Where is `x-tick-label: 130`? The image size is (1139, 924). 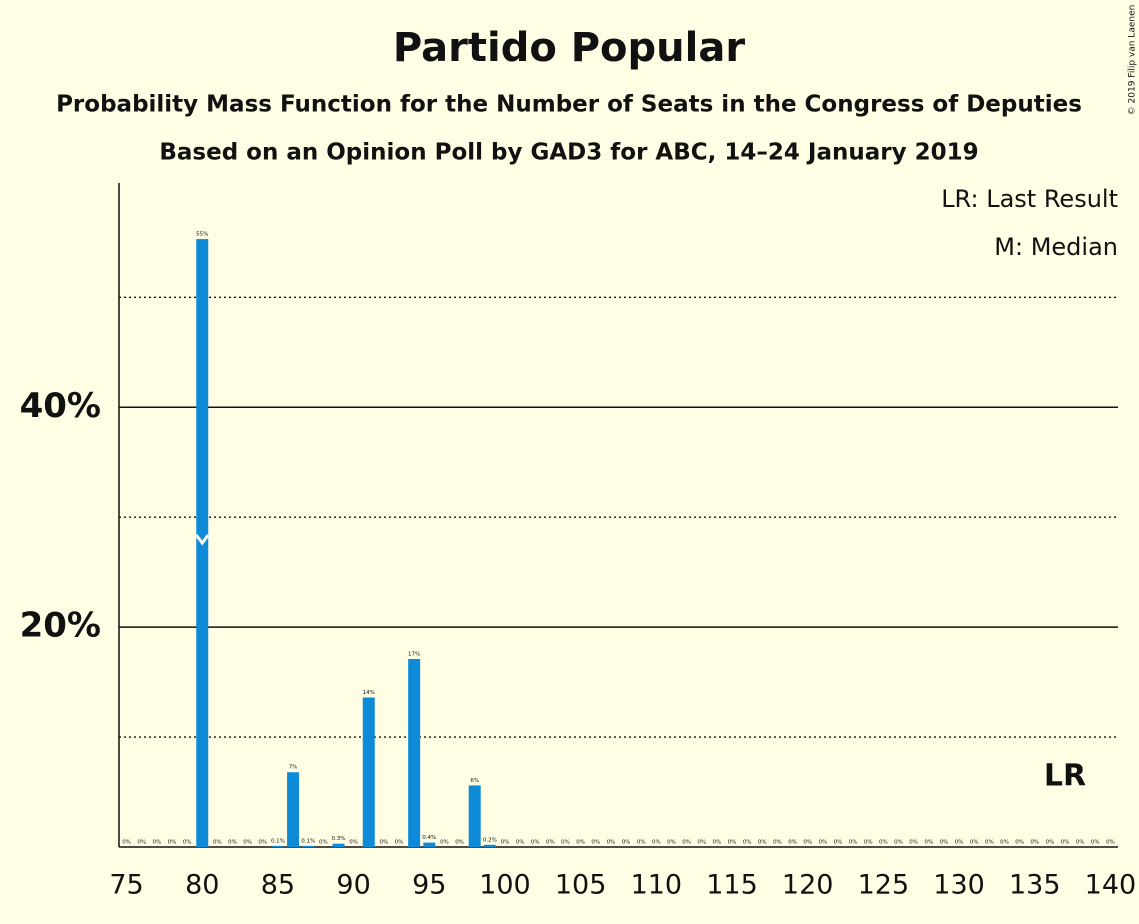 x-tick-label: 130 is located at coordinates (959, 885).